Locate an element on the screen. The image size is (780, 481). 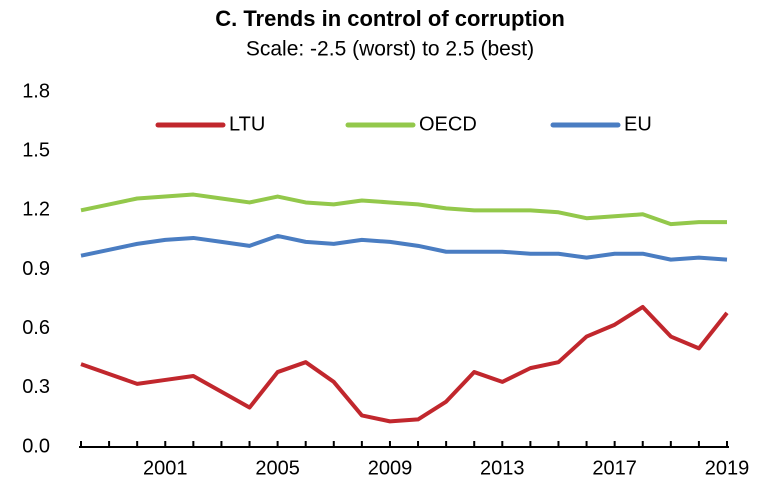
chart-title: C. Trends in control of corruption is located at coordinates (390, 18).